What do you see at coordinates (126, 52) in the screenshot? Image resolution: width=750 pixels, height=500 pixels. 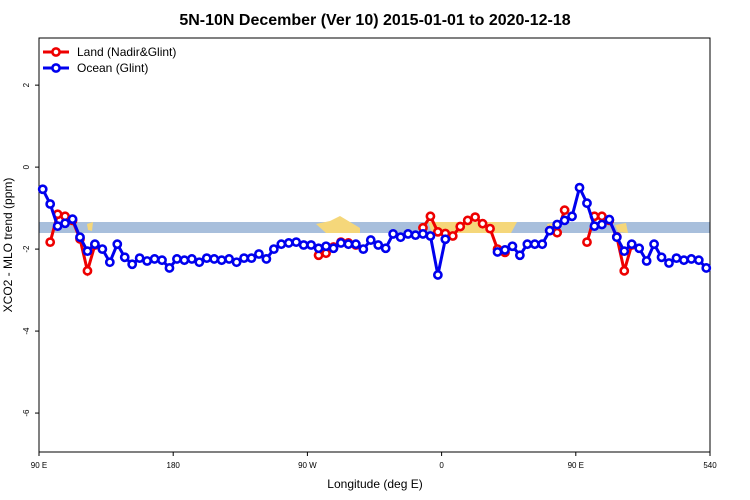 I see `legend-label: Land (Nadir&Glint)` at bounding box center [126, 52].